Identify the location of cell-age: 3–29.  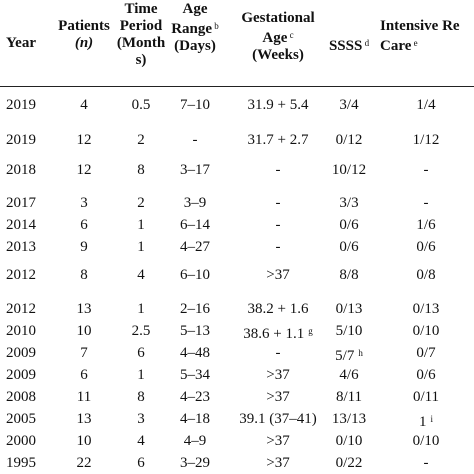
(195, 463).